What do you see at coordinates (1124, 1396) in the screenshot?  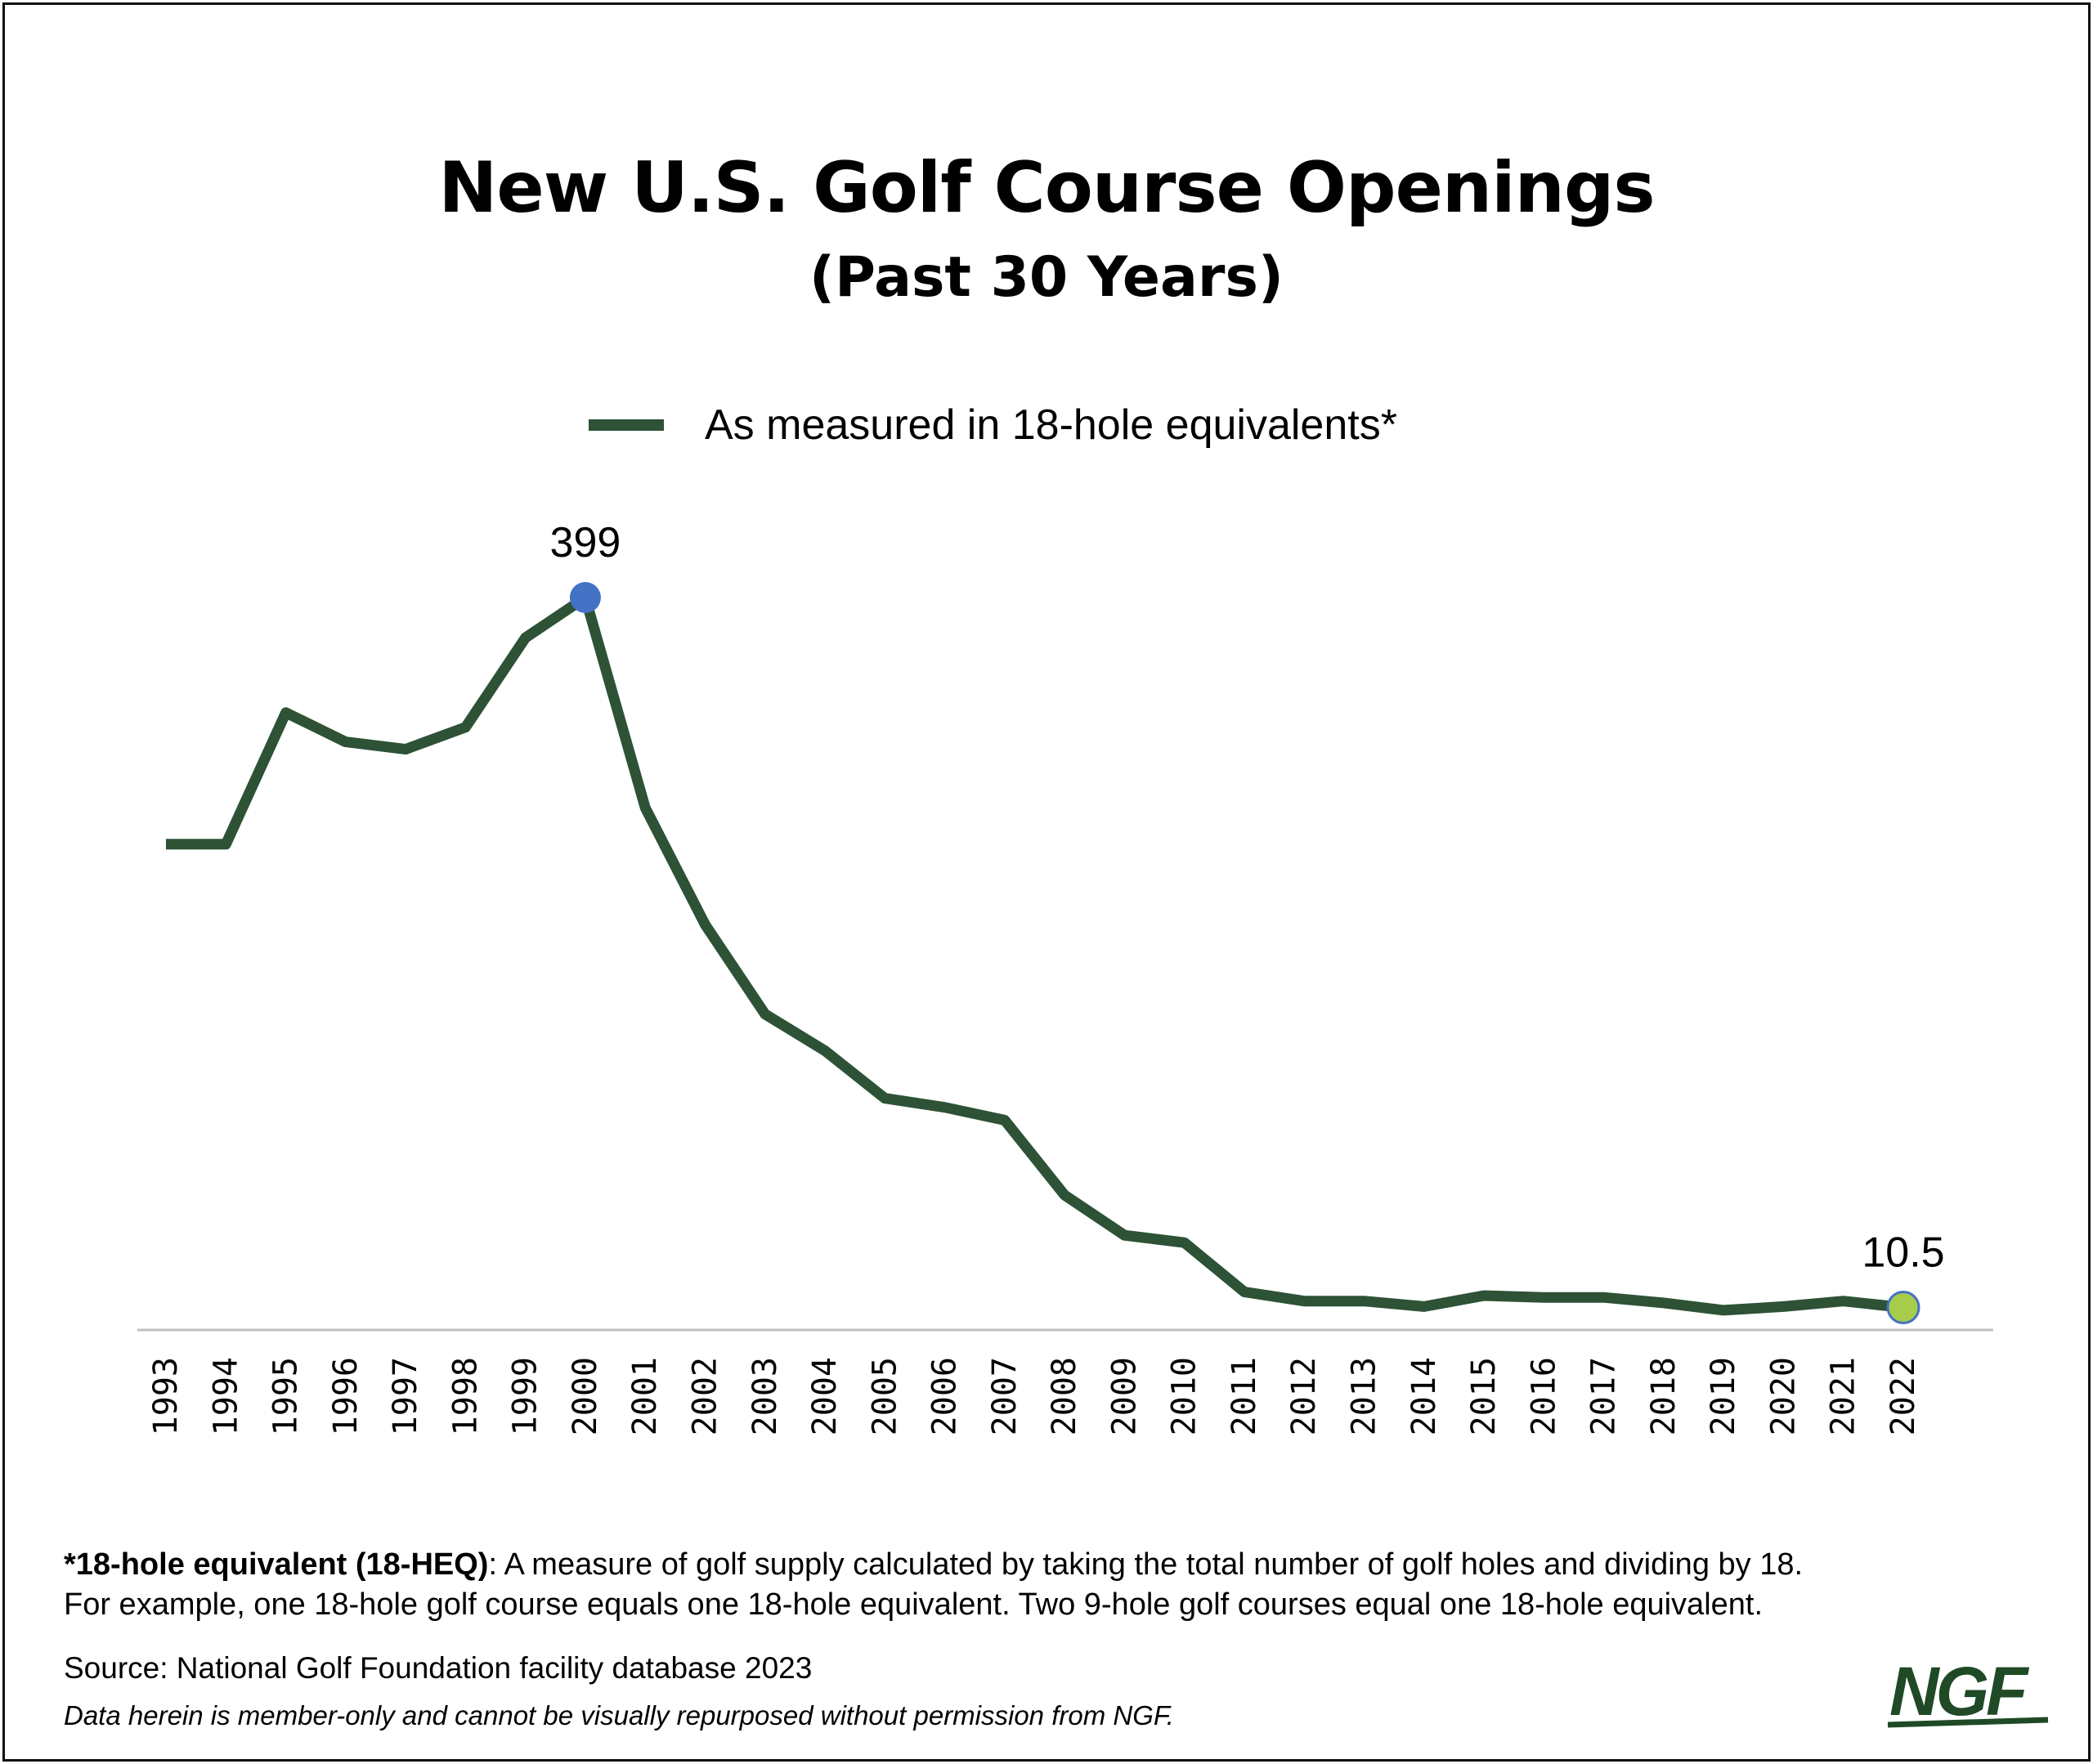 I see `x-tick-label: 2009` at bounding box center [1124, 1396].